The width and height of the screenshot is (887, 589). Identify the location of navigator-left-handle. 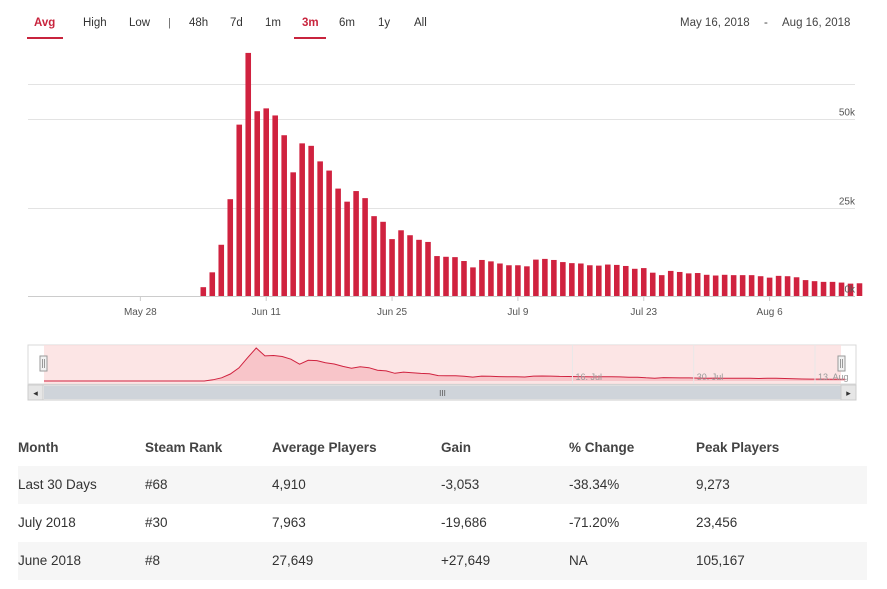
(43, 363).